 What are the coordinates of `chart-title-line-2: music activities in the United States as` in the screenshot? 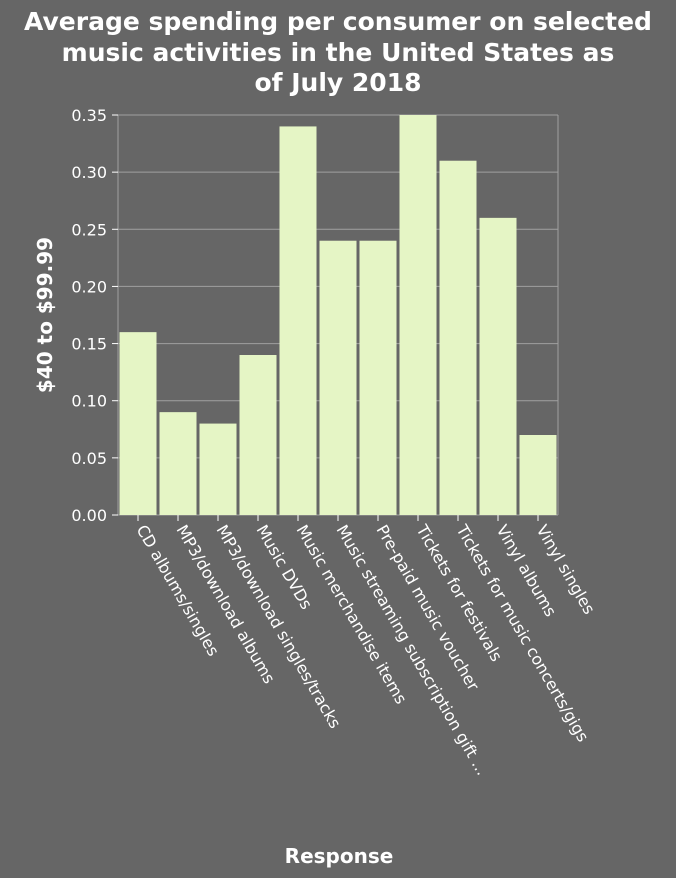 It's located at (338, 52).